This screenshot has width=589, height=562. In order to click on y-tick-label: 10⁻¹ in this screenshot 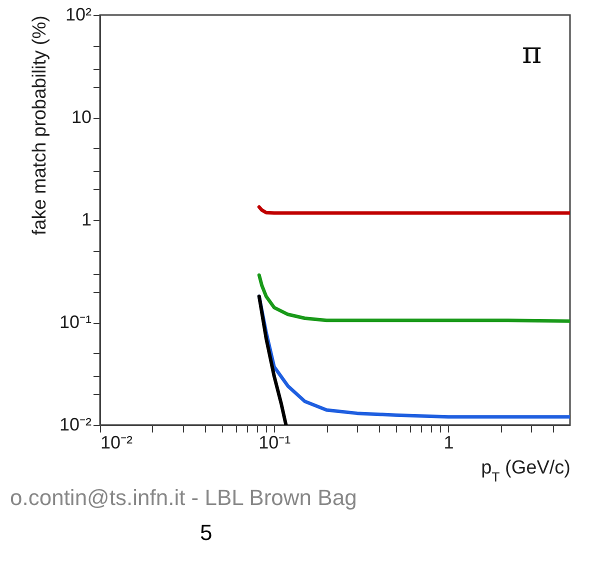, I will do `click(75, 322)`.